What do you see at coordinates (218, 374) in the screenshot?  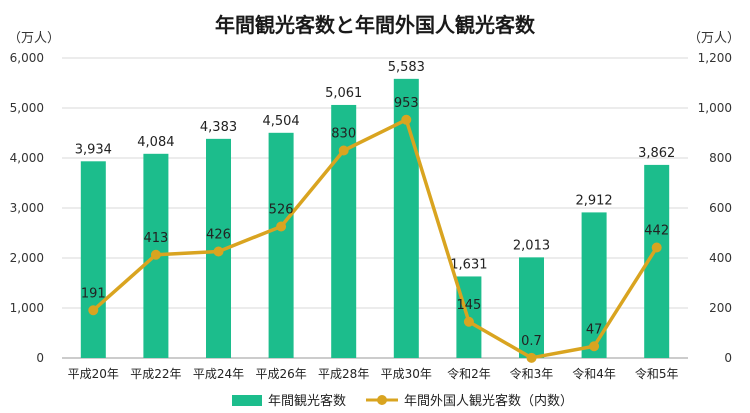 I see `x-tick-label: 平成24年` at bounding box center [218, 374].